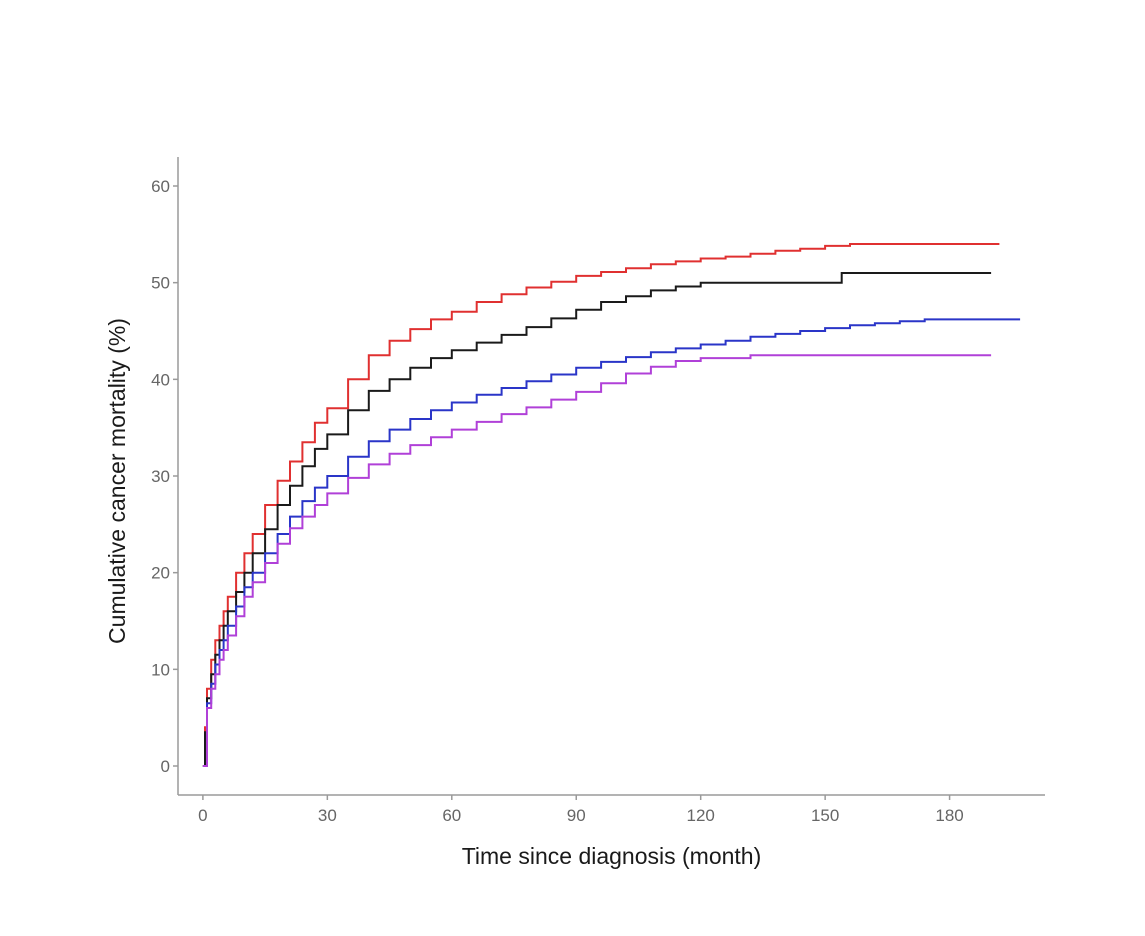 The height and width of the screenshot is (936, 1145). I want to click on y-tick-label: 50, so click(160, 283).